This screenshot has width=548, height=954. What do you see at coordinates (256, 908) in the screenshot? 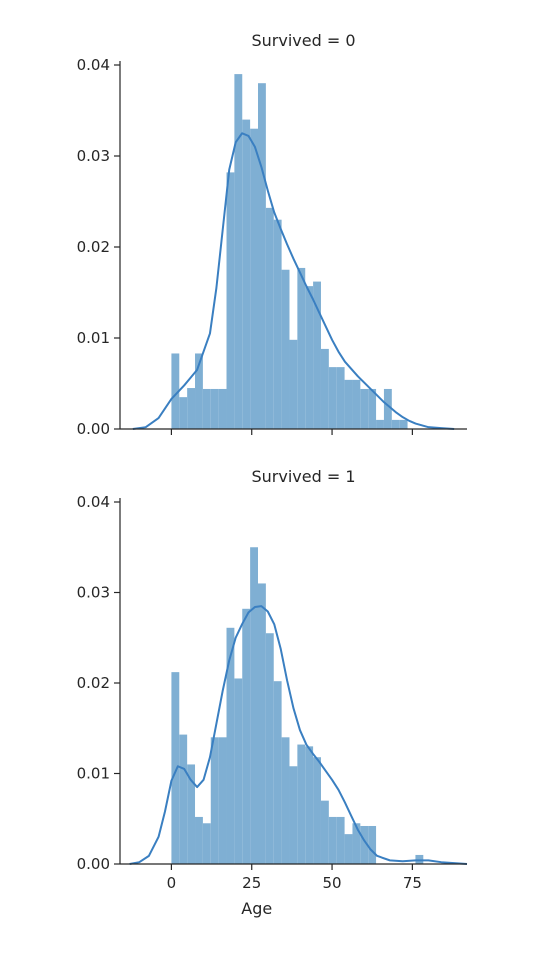
I see `x-axis-label: Age` at bounding box center [256, 908].